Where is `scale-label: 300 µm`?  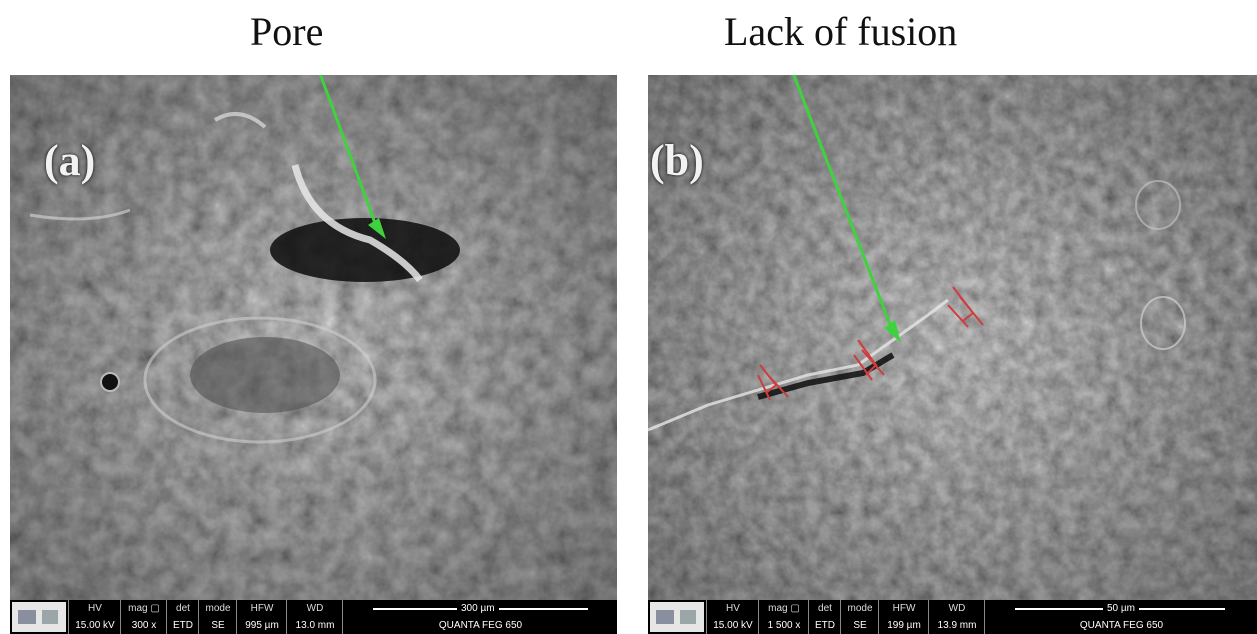
scale-label: 300 µm is located at coordinates (478, 609).